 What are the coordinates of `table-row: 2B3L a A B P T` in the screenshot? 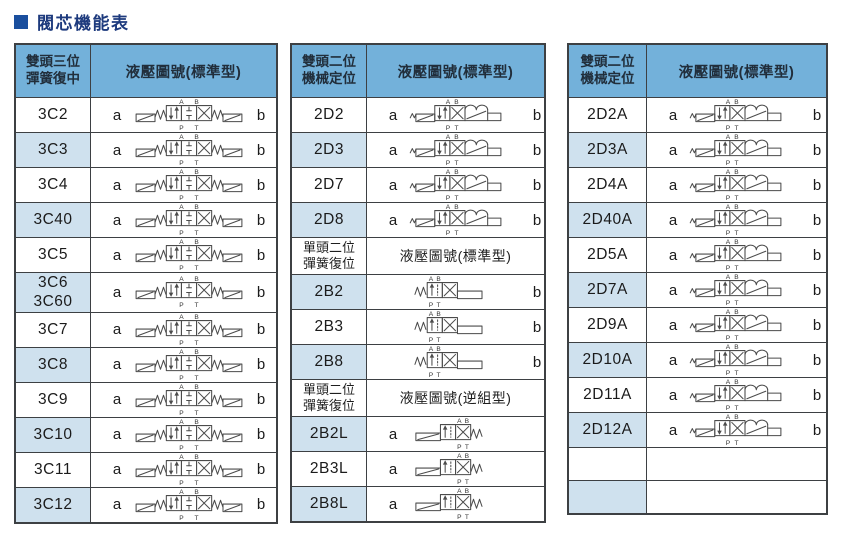 It's located at (418, 468).